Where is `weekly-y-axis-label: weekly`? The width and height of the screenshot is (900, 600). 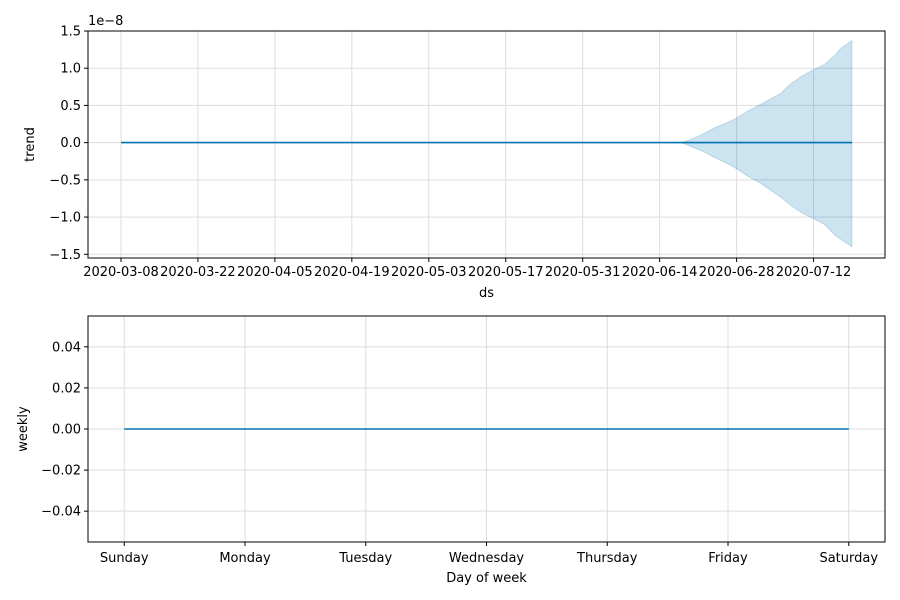 weekly-y-axis-label: weekly is located at coordinates (23, 429).